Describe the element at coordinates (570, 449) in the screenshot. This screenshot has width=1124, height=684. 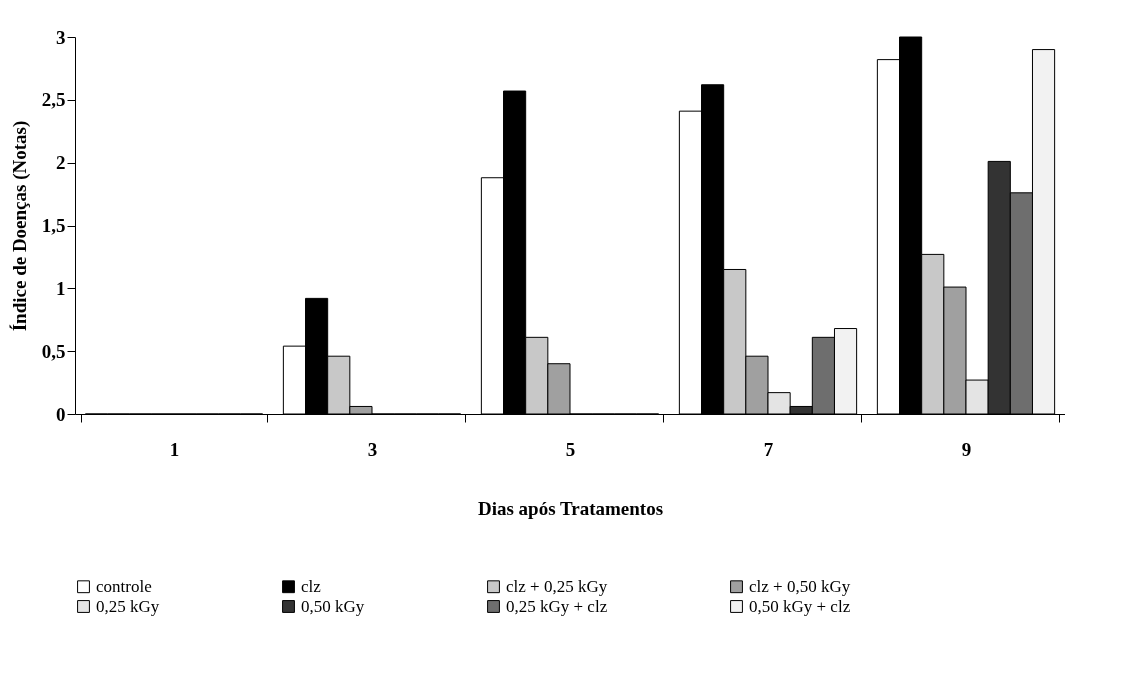
I see `x-tick-label: 5` at that location.